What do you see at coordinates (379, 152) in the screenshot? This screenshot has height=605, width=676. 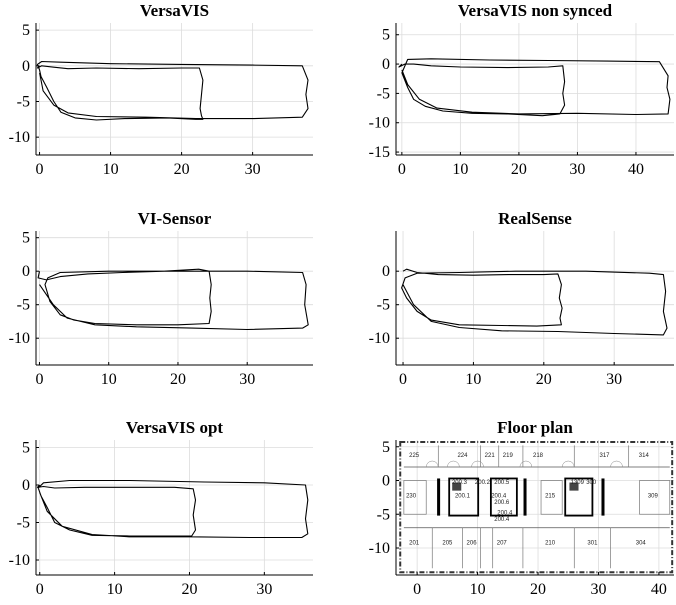 I see `y-tick-label: -15` at bounding box center [379, 152].